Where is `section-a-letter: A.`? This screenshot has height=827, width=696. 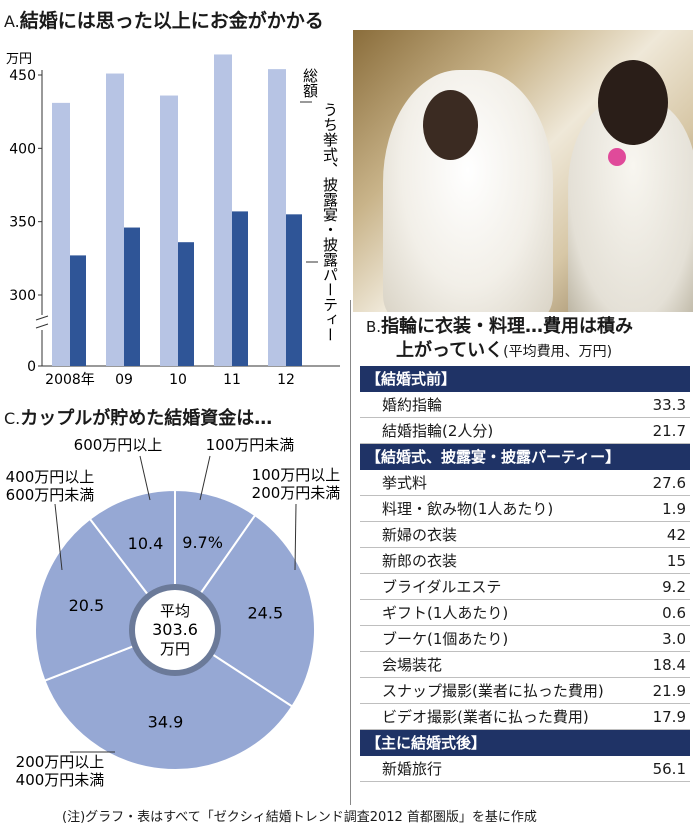
section-a-letter: A. is located at coordinates (12, 21).